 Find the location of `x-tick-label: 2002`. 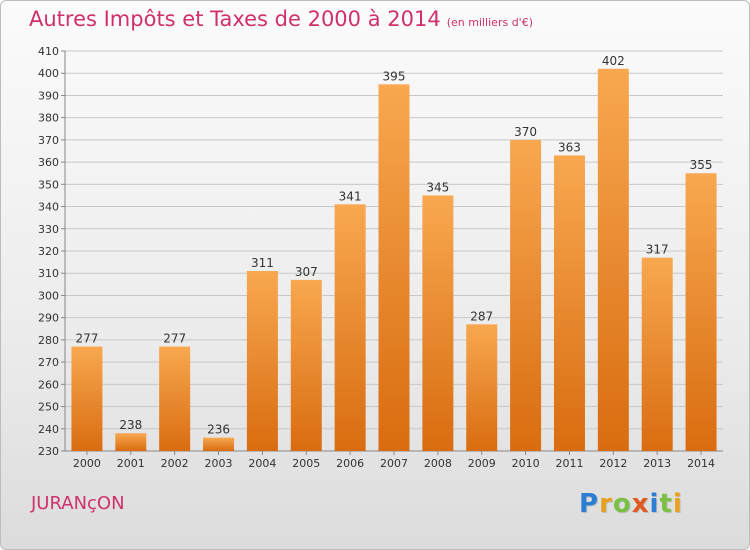

x-tick-label: 2002 is located at coordinates (175, 463).